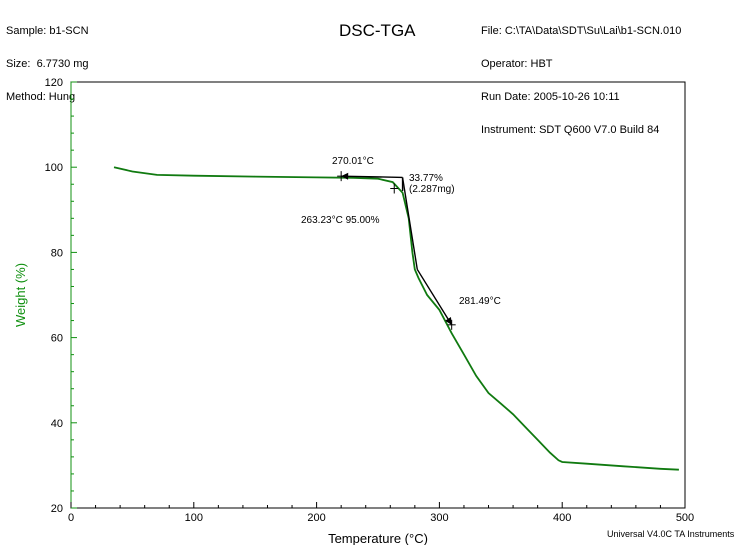  Describe the element at coordinates (47, 64) in the screenshot. I see `sample-size: Size: 6.7730 mg` at that location.